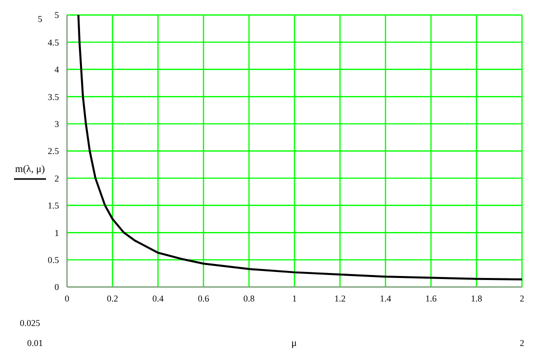 The height and width of the screenshot is (353, 538). What do you see at coordinates (249, 298) in the screenshot?
I see `x-tick-label: 0.8` at bounding box center [249, 298].